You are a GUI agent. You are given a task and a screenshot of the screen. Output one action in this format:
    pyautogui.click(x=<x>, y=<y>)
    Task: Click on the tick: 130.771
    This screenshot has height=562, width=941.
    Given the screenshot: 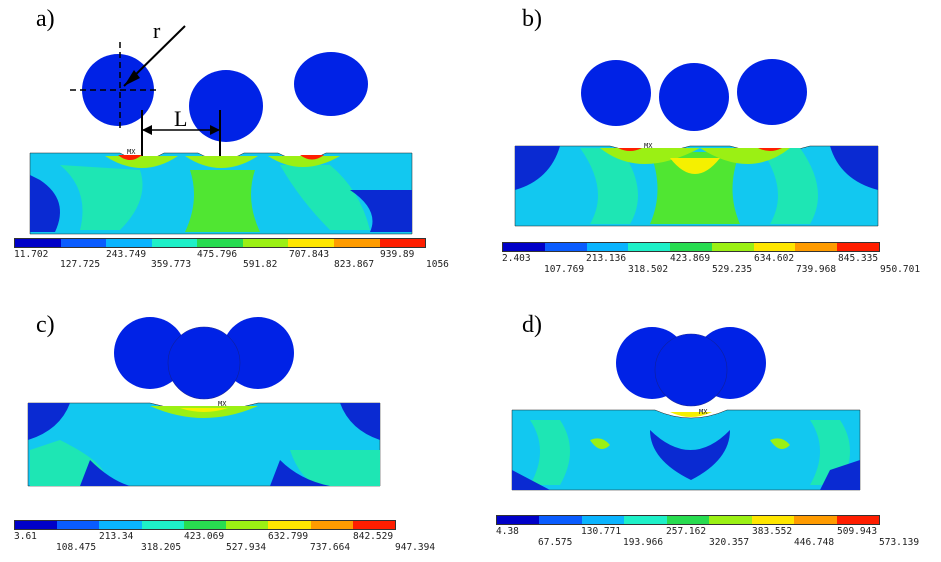 What is the action you would take?
    pyautogui.click(x=601, y=531)
    